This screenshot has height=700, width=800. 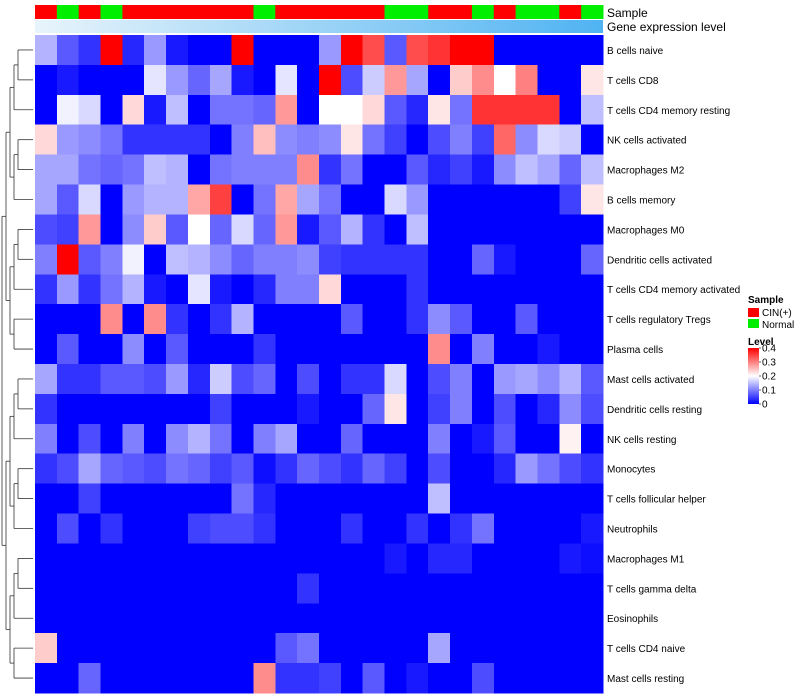 What do you see at coordinates (632, 530) in the screenshot?
I see `row-label: Neutrophils` at bounding box center [632, 530].